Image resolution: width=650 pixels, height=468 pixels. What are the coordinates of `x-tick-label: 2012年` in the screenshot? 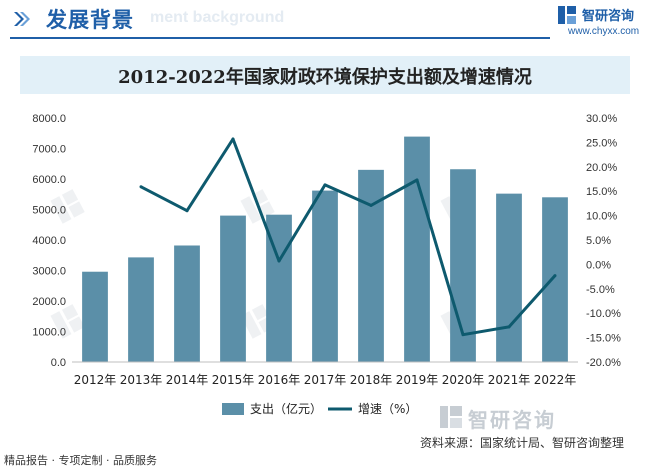 It's located at (95, 380).